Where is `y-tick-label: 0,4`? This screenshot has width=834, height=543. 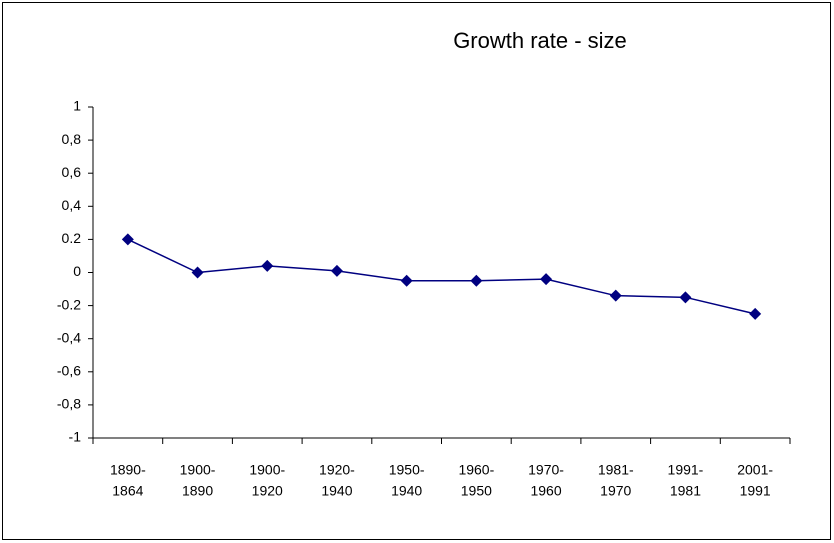
y-tick-label: 0,4 is located at coordinates (72, 205).